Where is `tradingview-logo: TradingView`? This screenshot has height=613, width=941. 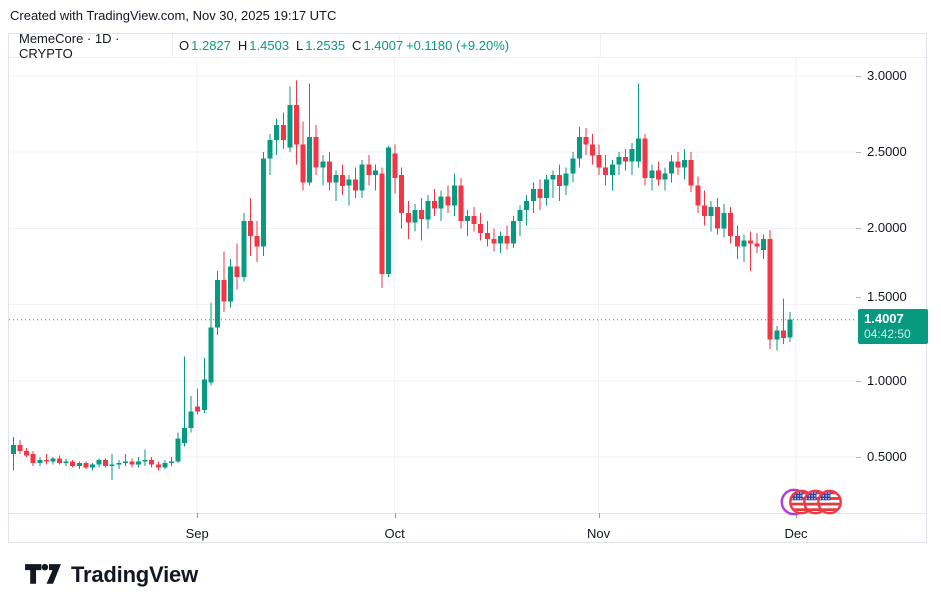
tradingview-logo: TradingView is located at coordinates (111, 574).